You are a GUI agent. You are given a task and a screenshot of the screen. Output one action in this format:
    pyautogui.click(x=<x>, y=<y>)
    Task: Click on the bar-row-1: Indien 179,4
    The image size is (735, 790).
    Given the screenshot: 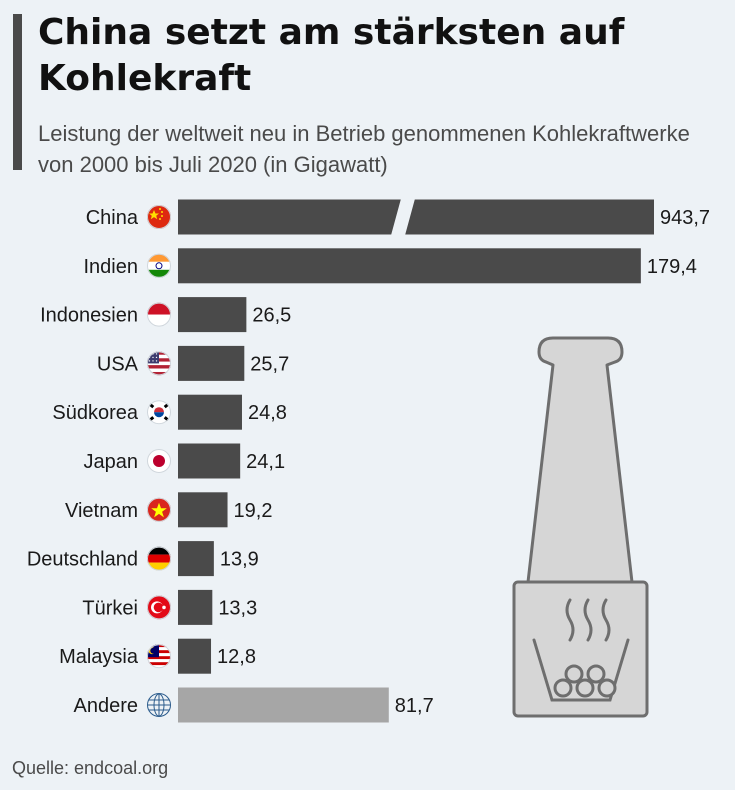 What is the action you would take?
    pyautogui.click(x=390, y=266)
    